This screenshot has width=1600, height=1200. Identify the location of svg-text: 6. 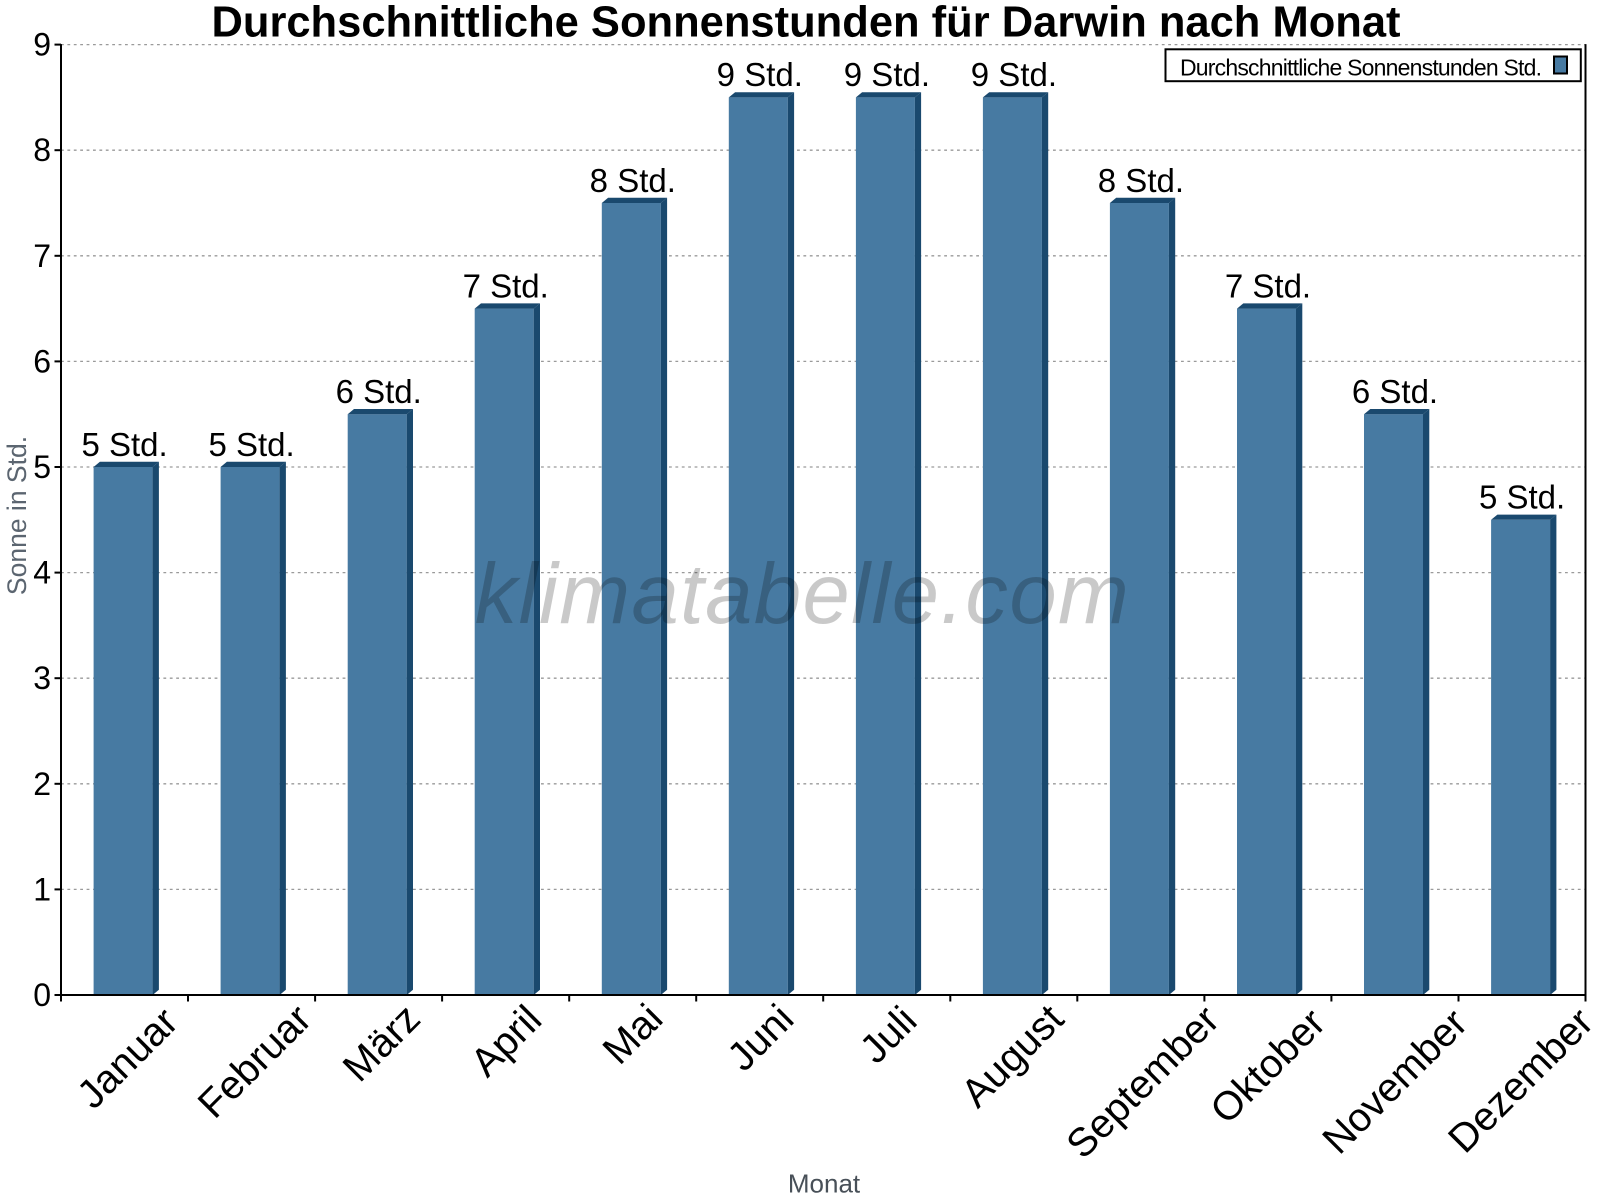
(42, 361).